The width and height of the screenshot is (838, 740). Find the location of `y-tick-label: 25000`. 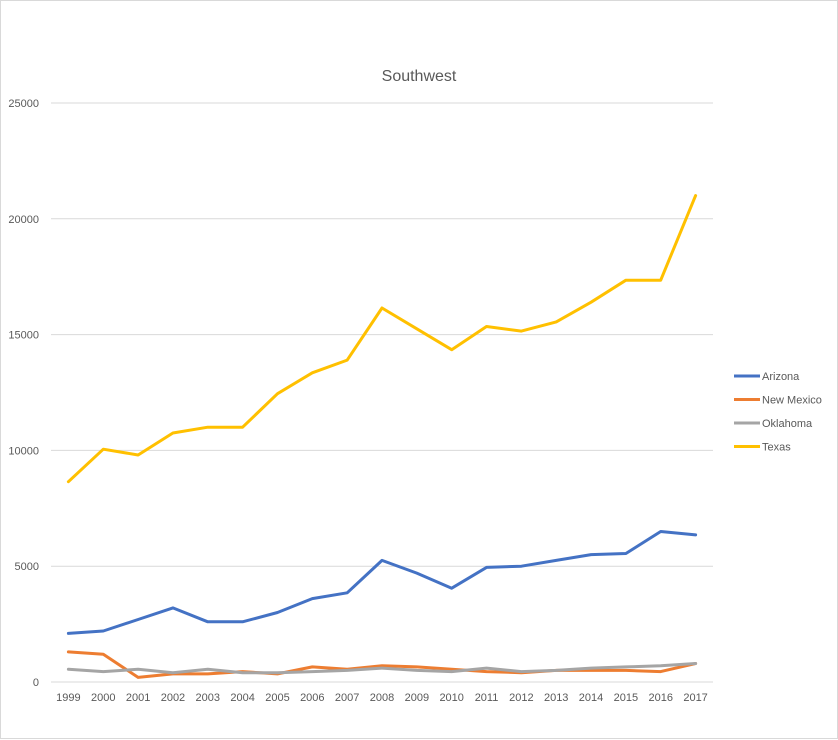

y-tick-label: 25000 is located at coordinates (23, 104).